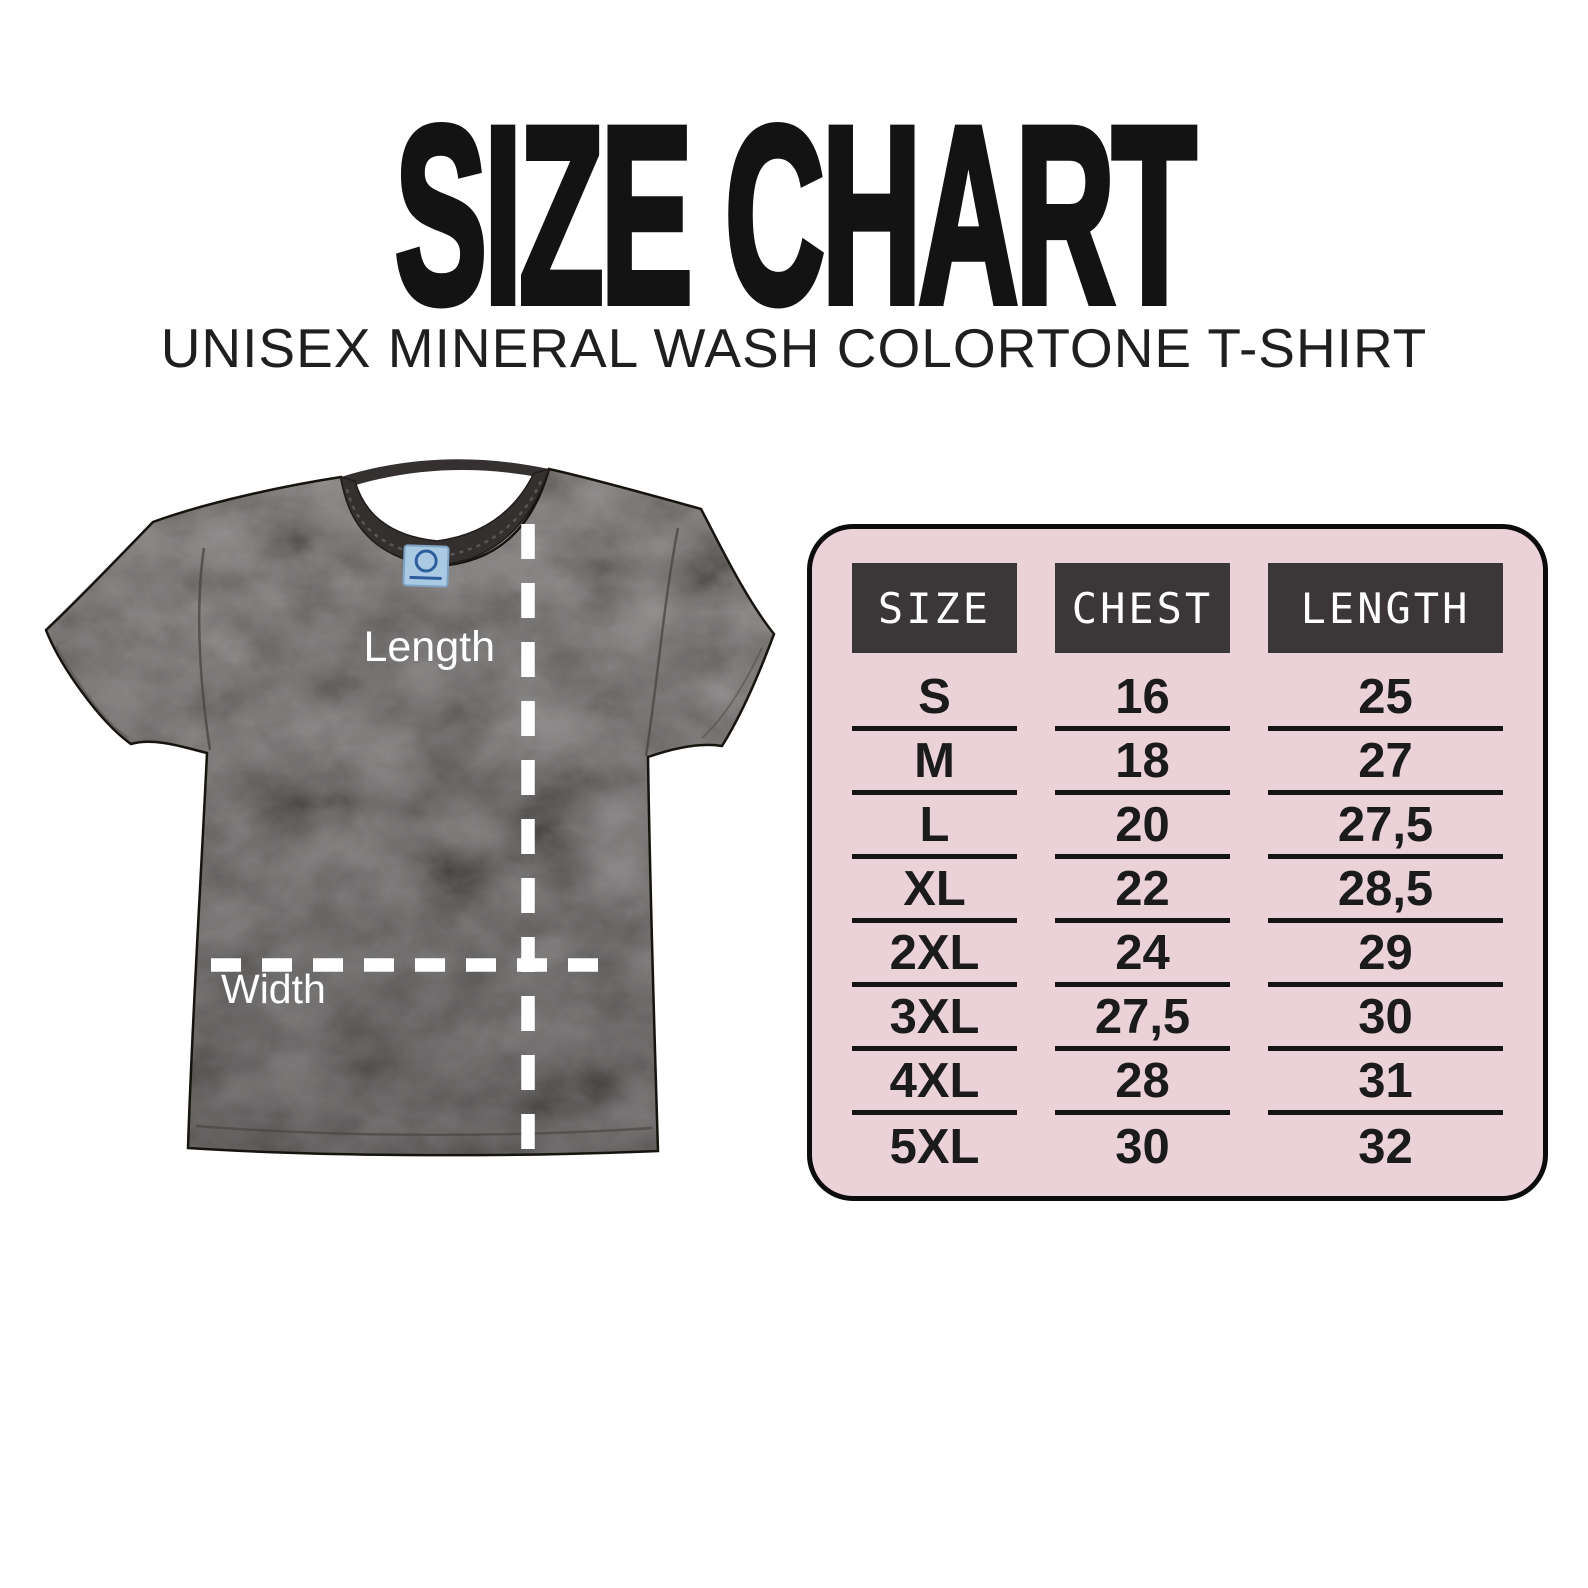 The width and height of the screenshot is (1588, 1588). I want to click on table-row: 5XL 30 32, so click(1177, 1147).